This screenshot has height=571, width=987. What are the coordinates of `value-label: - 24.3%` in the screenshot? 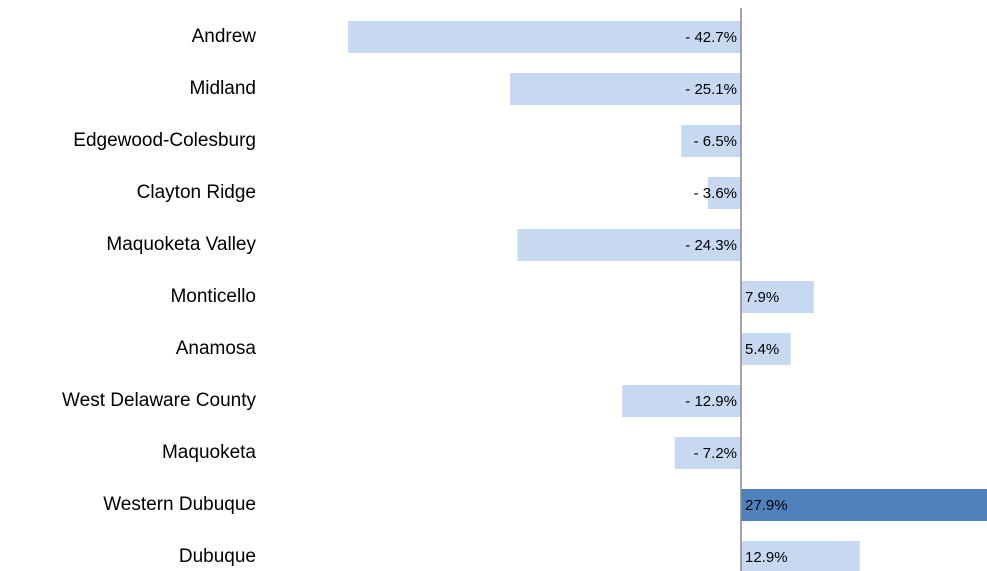 It's located at (711, 245).